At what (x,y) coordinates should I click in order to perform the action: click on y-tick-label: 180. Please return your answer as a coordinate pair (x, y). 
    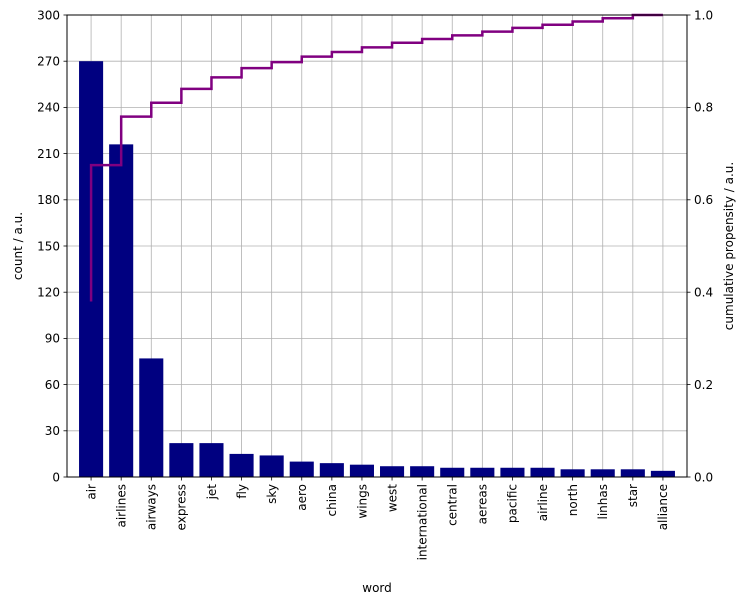
    Looking at the image, I should click on (48, 200).